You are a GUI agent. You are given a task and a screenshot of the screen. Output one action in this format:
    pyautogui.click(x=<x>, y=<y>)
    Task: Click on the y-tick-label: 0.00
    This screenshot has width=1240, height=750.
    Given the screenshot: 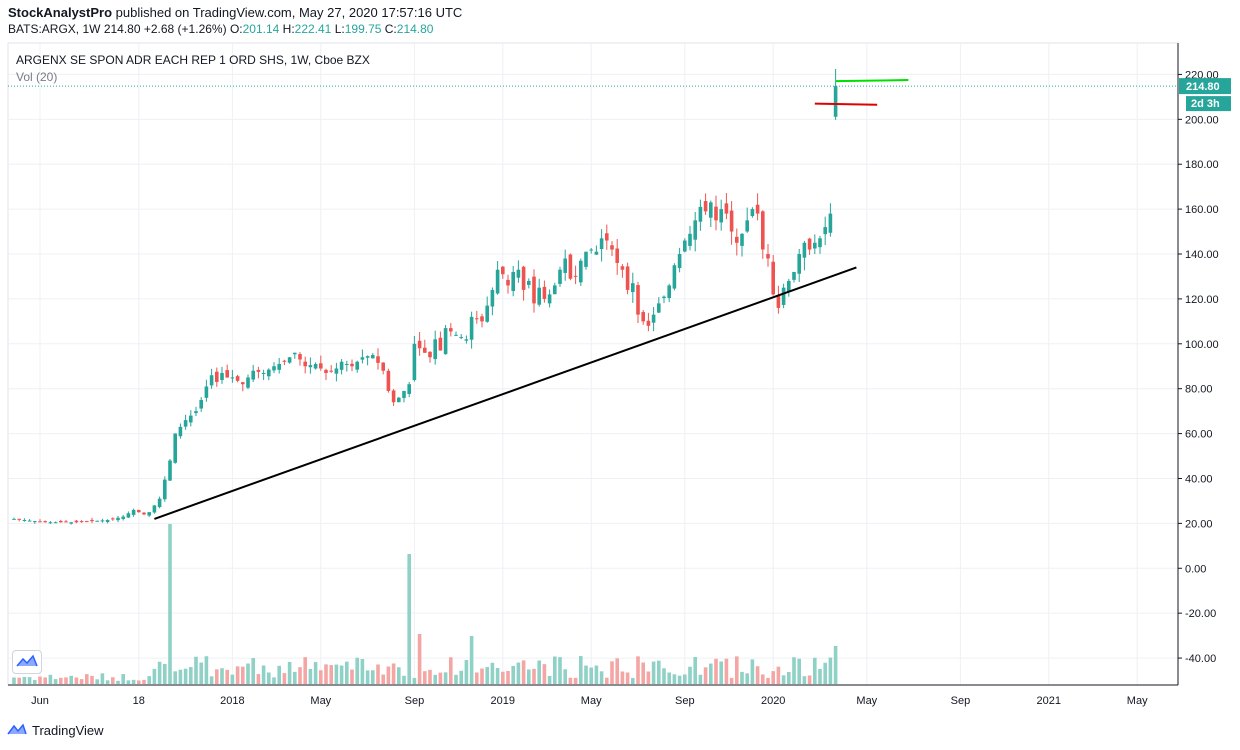 What is the action you would take?
    pyautogui.click(x=1195, y=569)
    